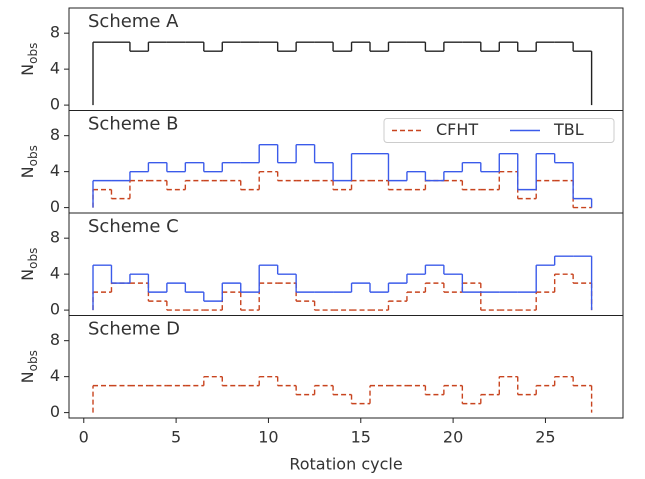  Describe the element at coordinates (453, 437) in the screenshot. I see `x-tick-label: 20` at that location.